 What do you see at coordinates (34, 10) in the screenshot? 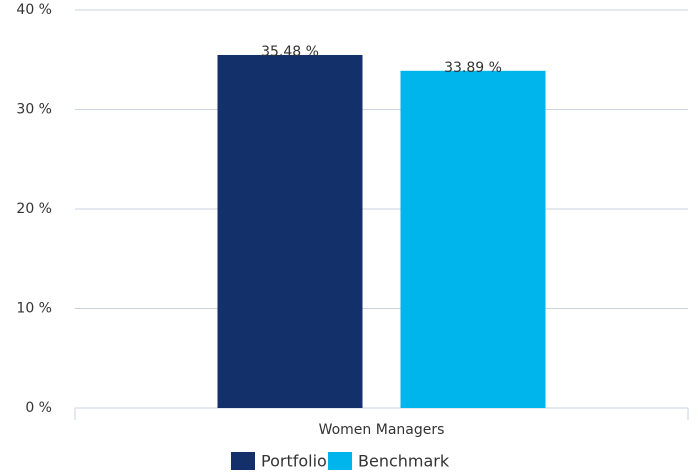
I see `y-tick-label: 40 %` at bounding box center [34, 10].